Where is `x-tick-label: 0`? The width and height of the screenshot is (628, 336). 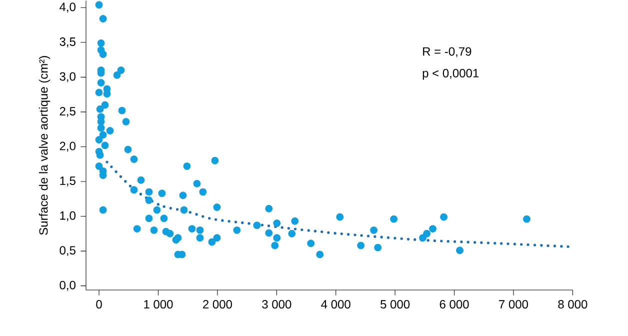 x-tick-label: 0 is located at coordinates (99, 304).